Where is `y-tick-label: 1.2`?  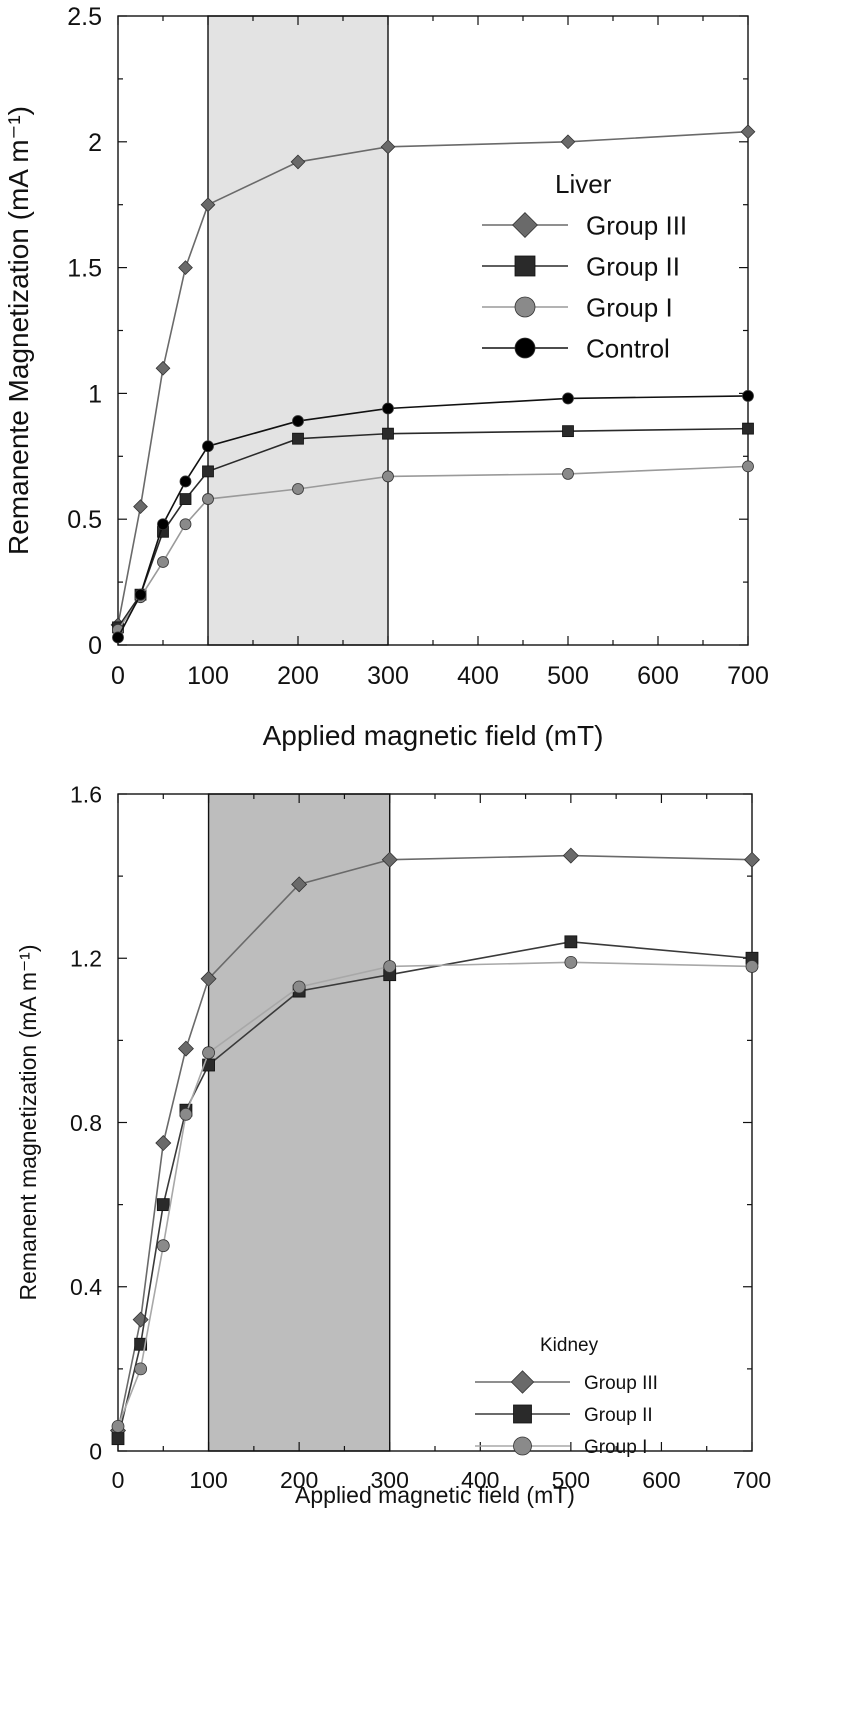 y-tick-label: 1.2 is located at coordinates (86, 959).